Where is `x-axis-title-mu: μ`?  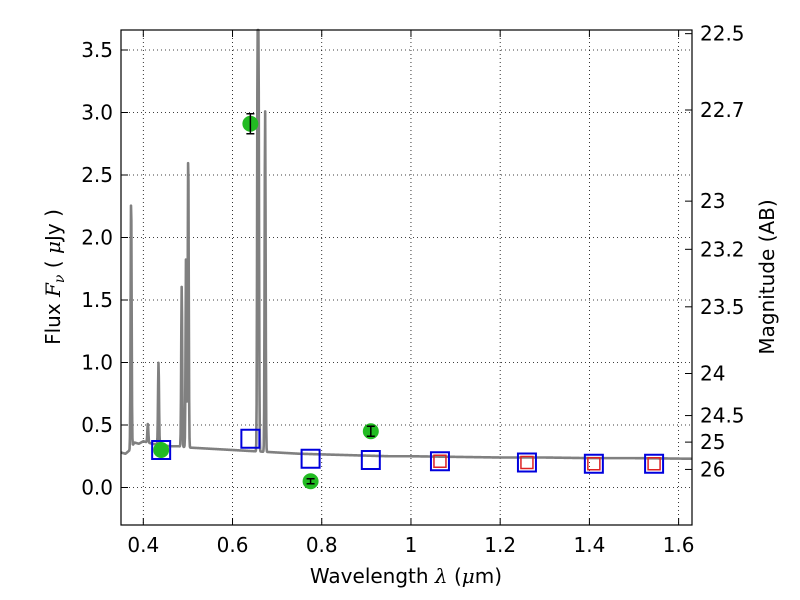
x-axis-title-mu: μ is located at coordinates (468, 576).